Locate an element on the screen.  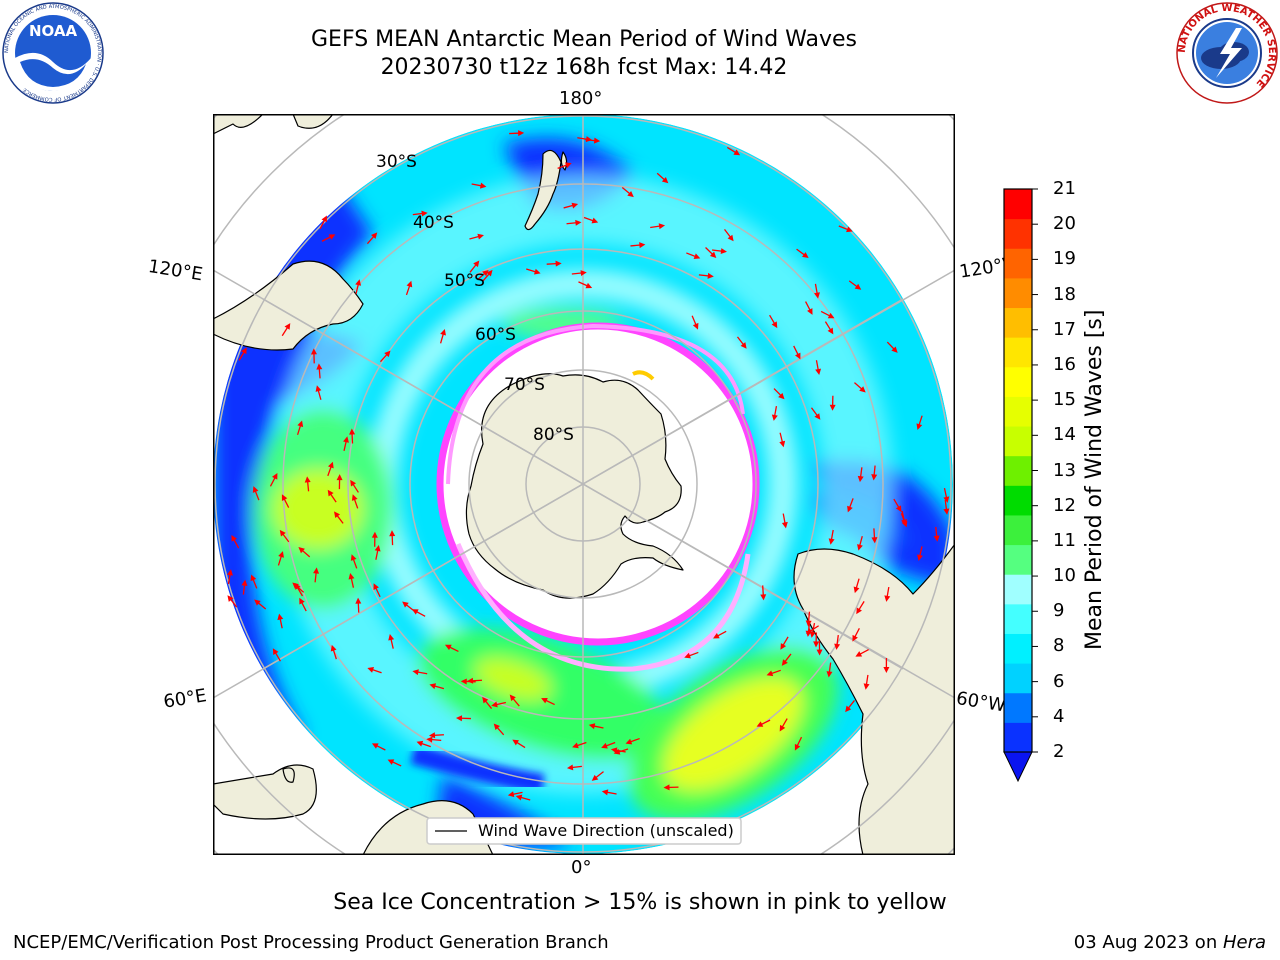
colorbar-tick-label: 14 is located at coordinates (1064, 435).